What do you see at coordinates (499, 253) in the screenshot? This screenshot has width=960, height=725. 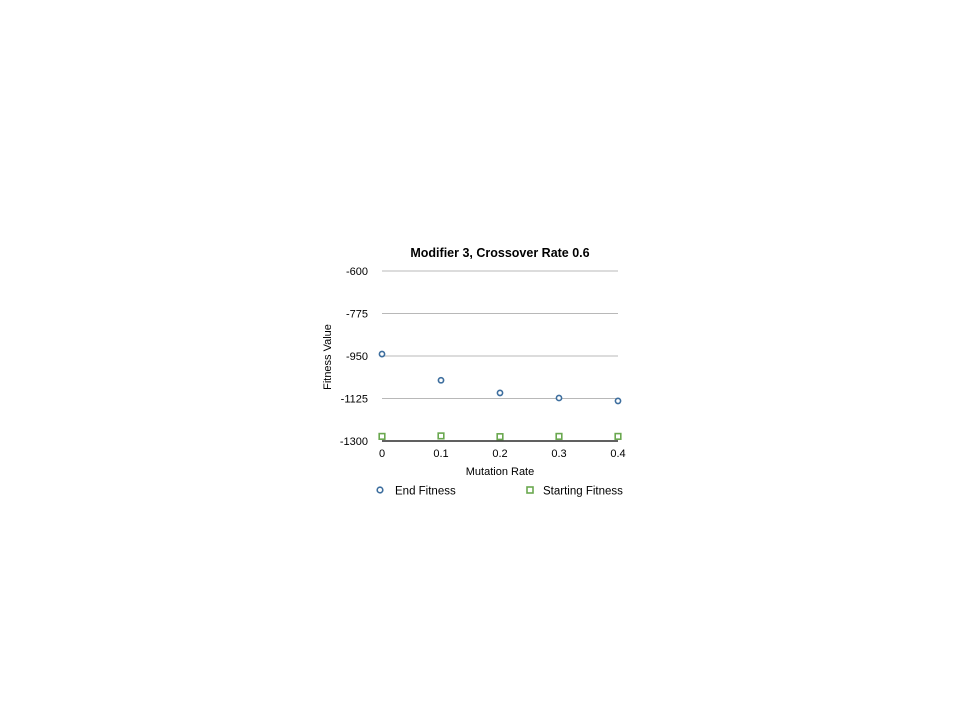 I see `chart-title: Modifier 3, Crossover Rate 0.6` at bounding box center [499, 253].